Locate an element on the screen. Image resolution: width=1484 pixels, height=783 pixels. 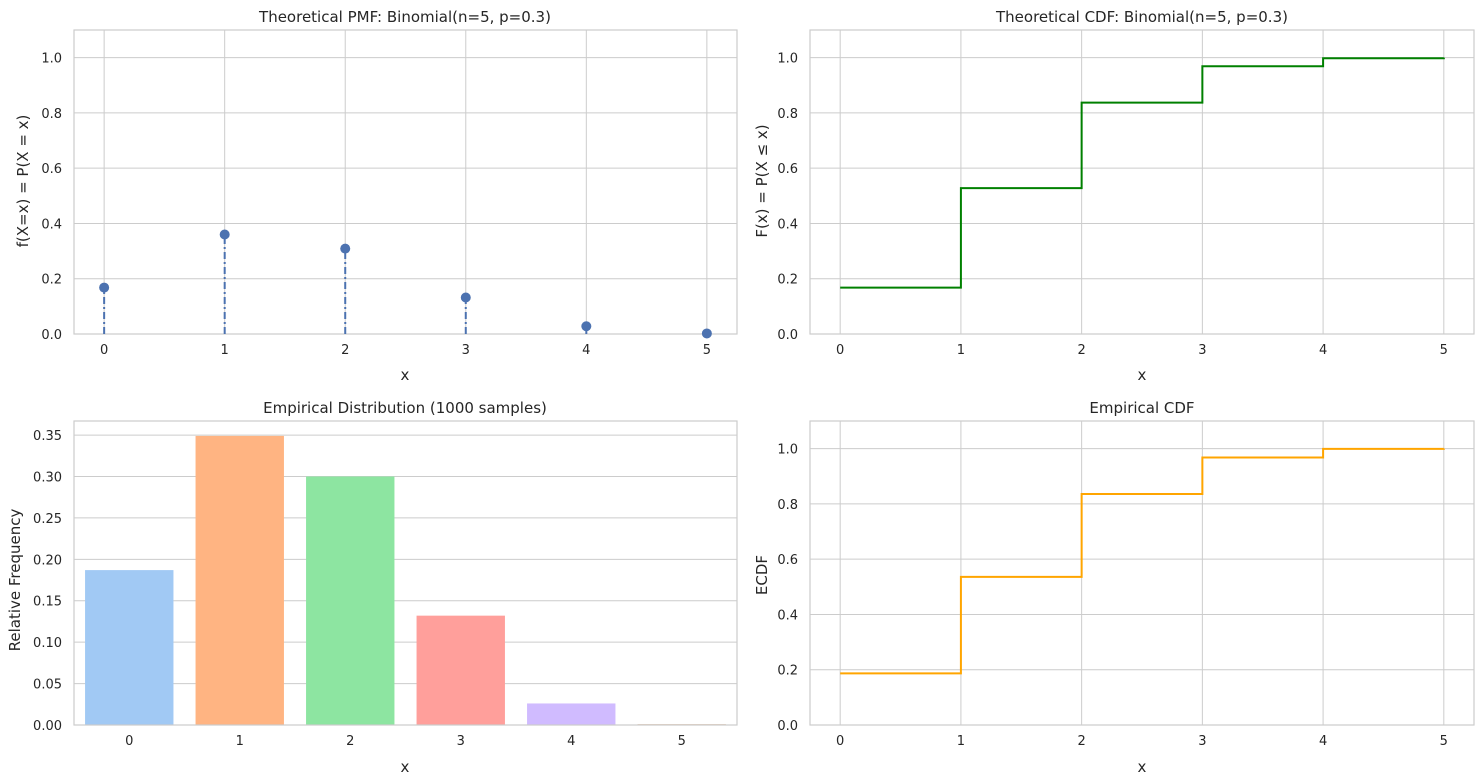
emp-ytick-label: 0.30 is located at coordinates (47, 477).